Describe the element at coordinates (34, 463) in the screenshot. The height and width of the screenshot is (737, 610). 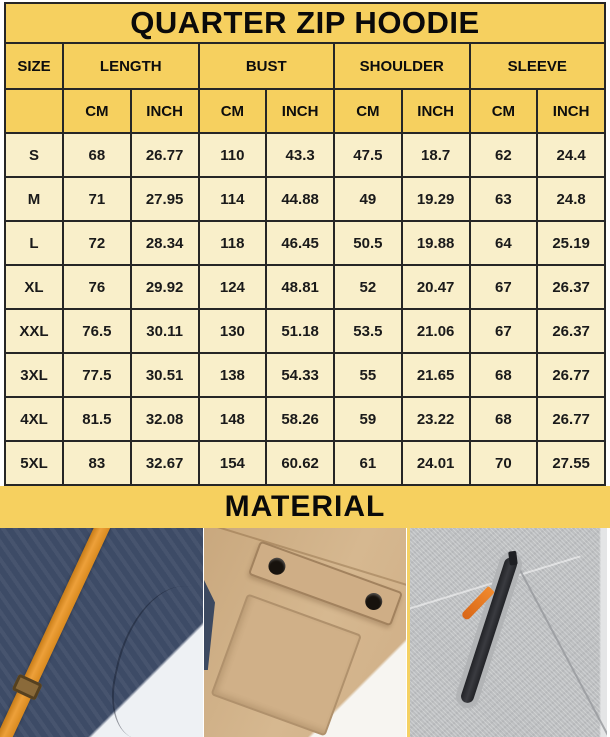
I see `size-cell: 5XL` at that location.